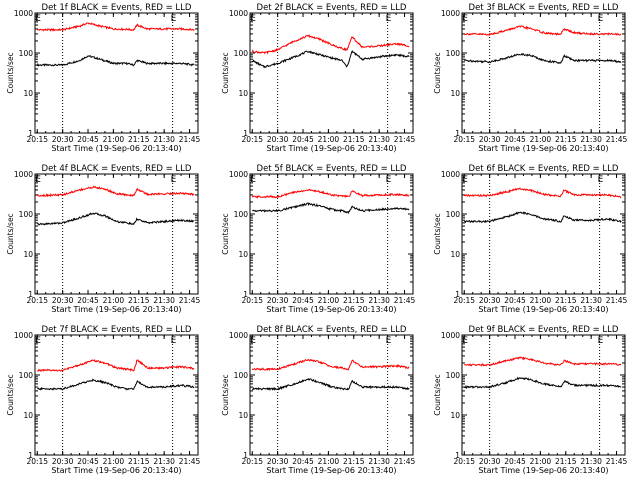 The image size is (640, 480). What do you see at coordinates (117, 169) in the screenshot?
I see `chart-title: Det 4f BLACK = Events, RED = LLD` at bounding box center [117, 169].